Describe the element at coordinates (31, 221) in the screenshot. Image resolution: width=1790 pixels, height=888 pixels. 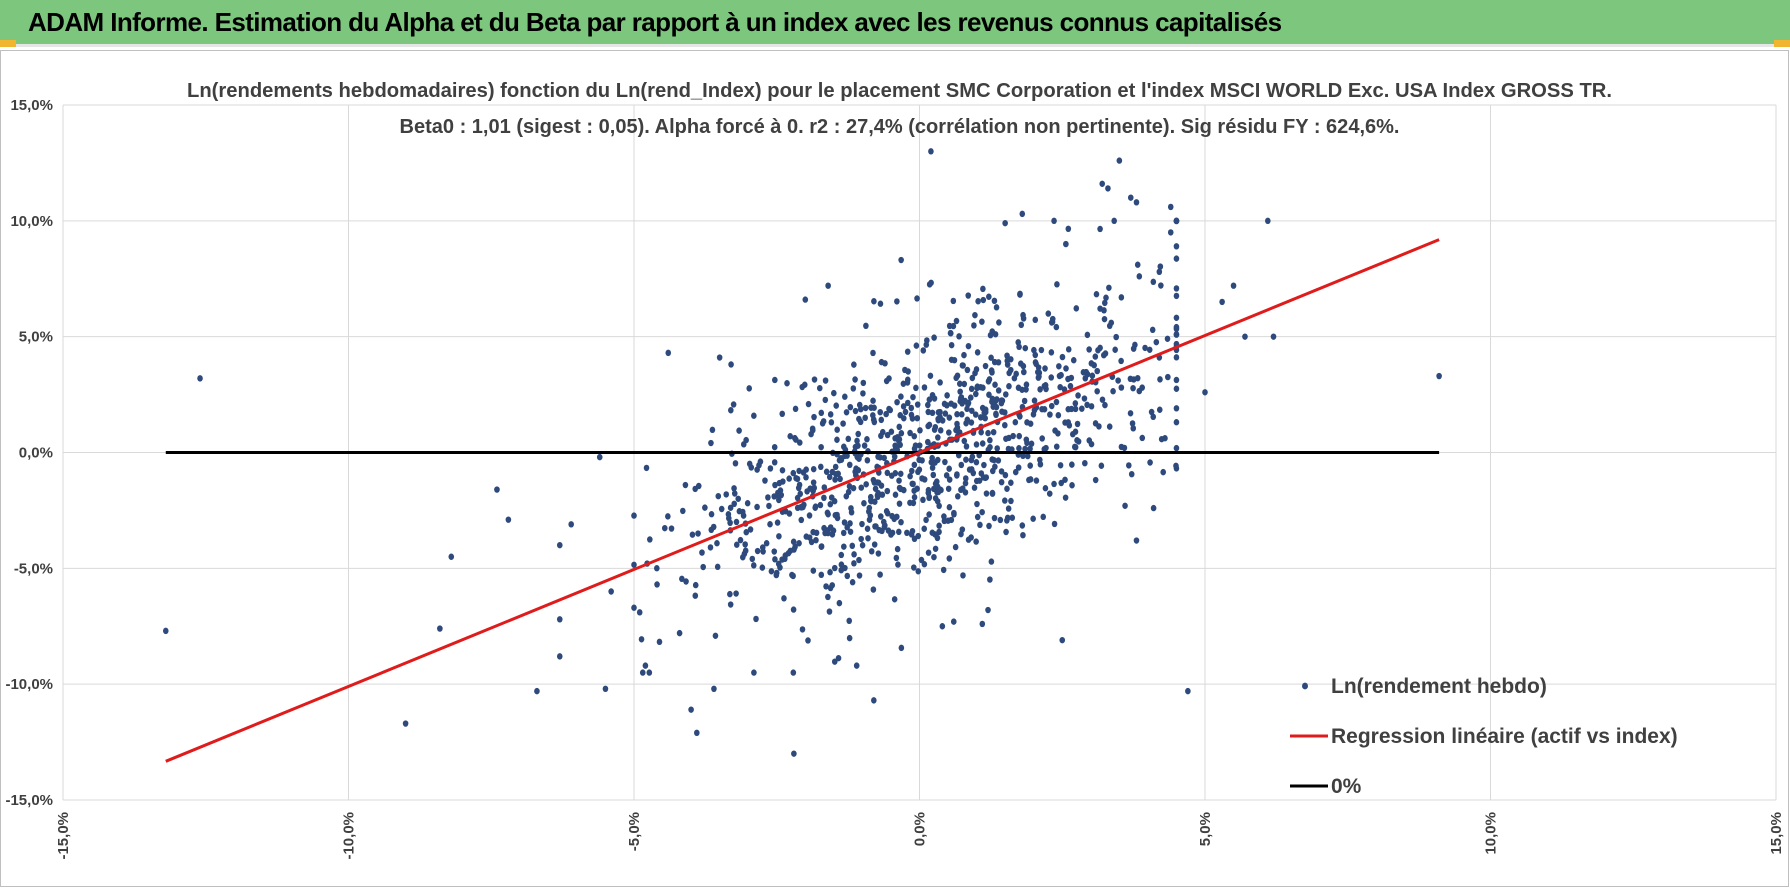
I see `y-tick-label: 10,0%` at that location.